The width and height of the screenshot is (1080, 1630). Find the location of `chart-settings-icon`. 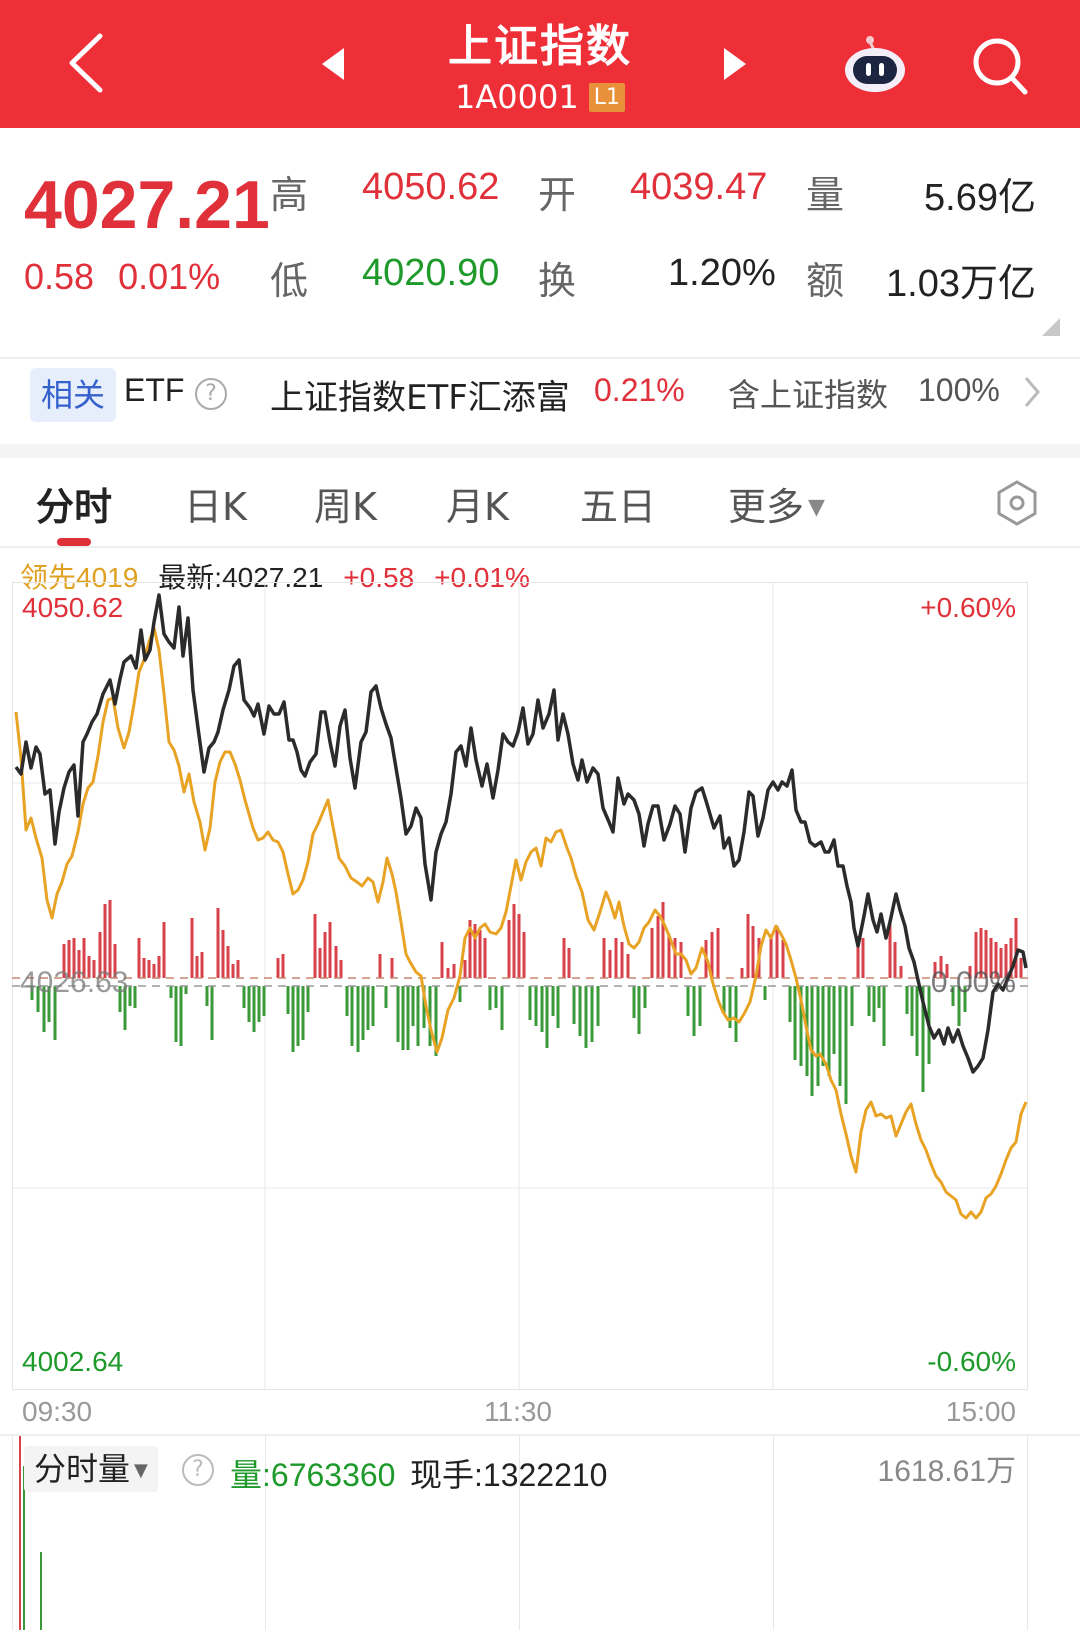

chart-settings-icon is located at coordinates (1017, 503).